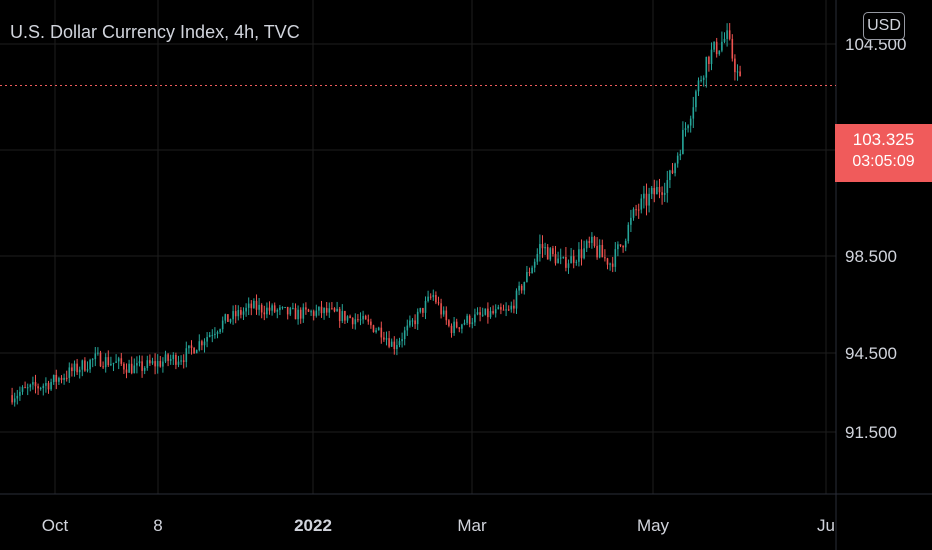  Describe the element at coordinates (884, 26) in the screenshot. I see `currency-button: USD` at that location.